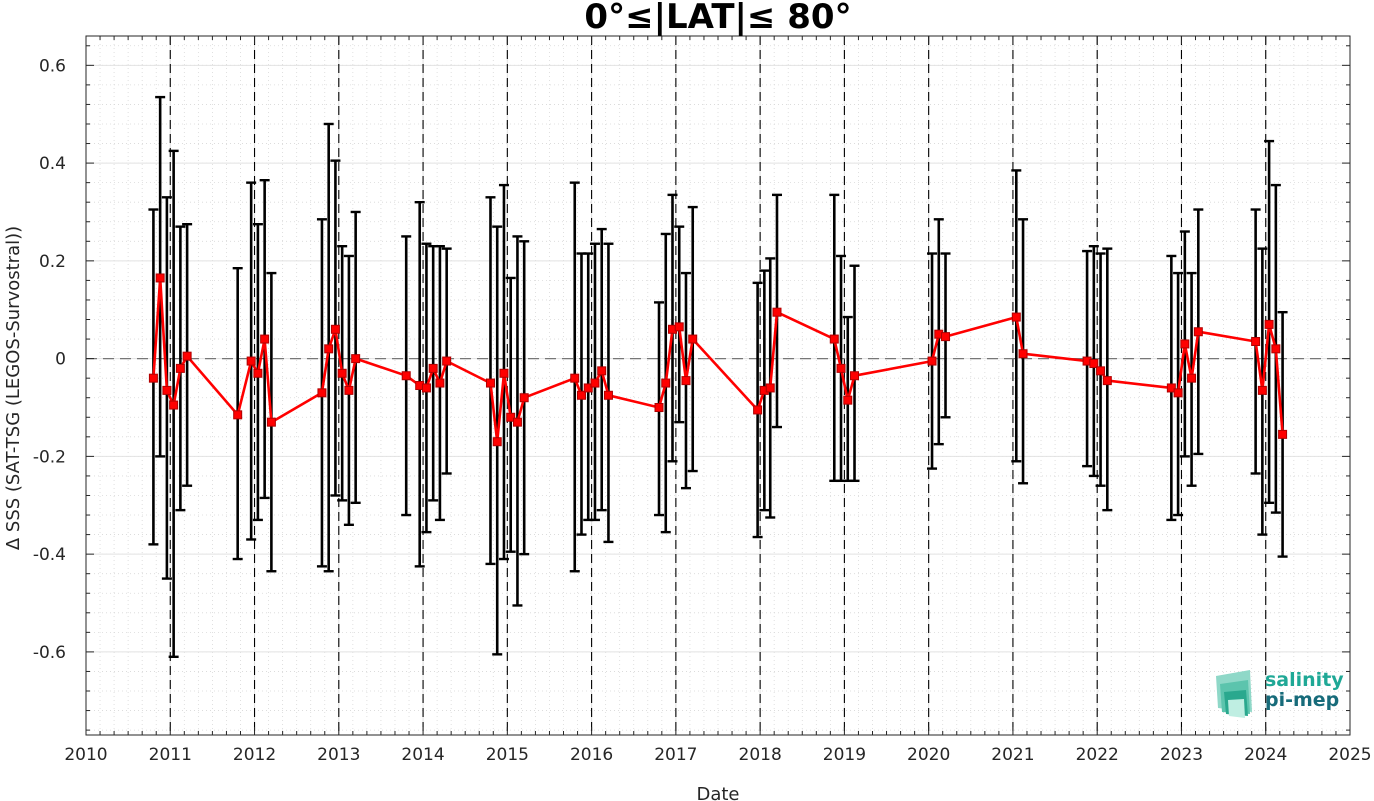 This screenshot has width=1374, height=801. I want to click on logo-text-pimep: pi-mep, so click(1302, 700).